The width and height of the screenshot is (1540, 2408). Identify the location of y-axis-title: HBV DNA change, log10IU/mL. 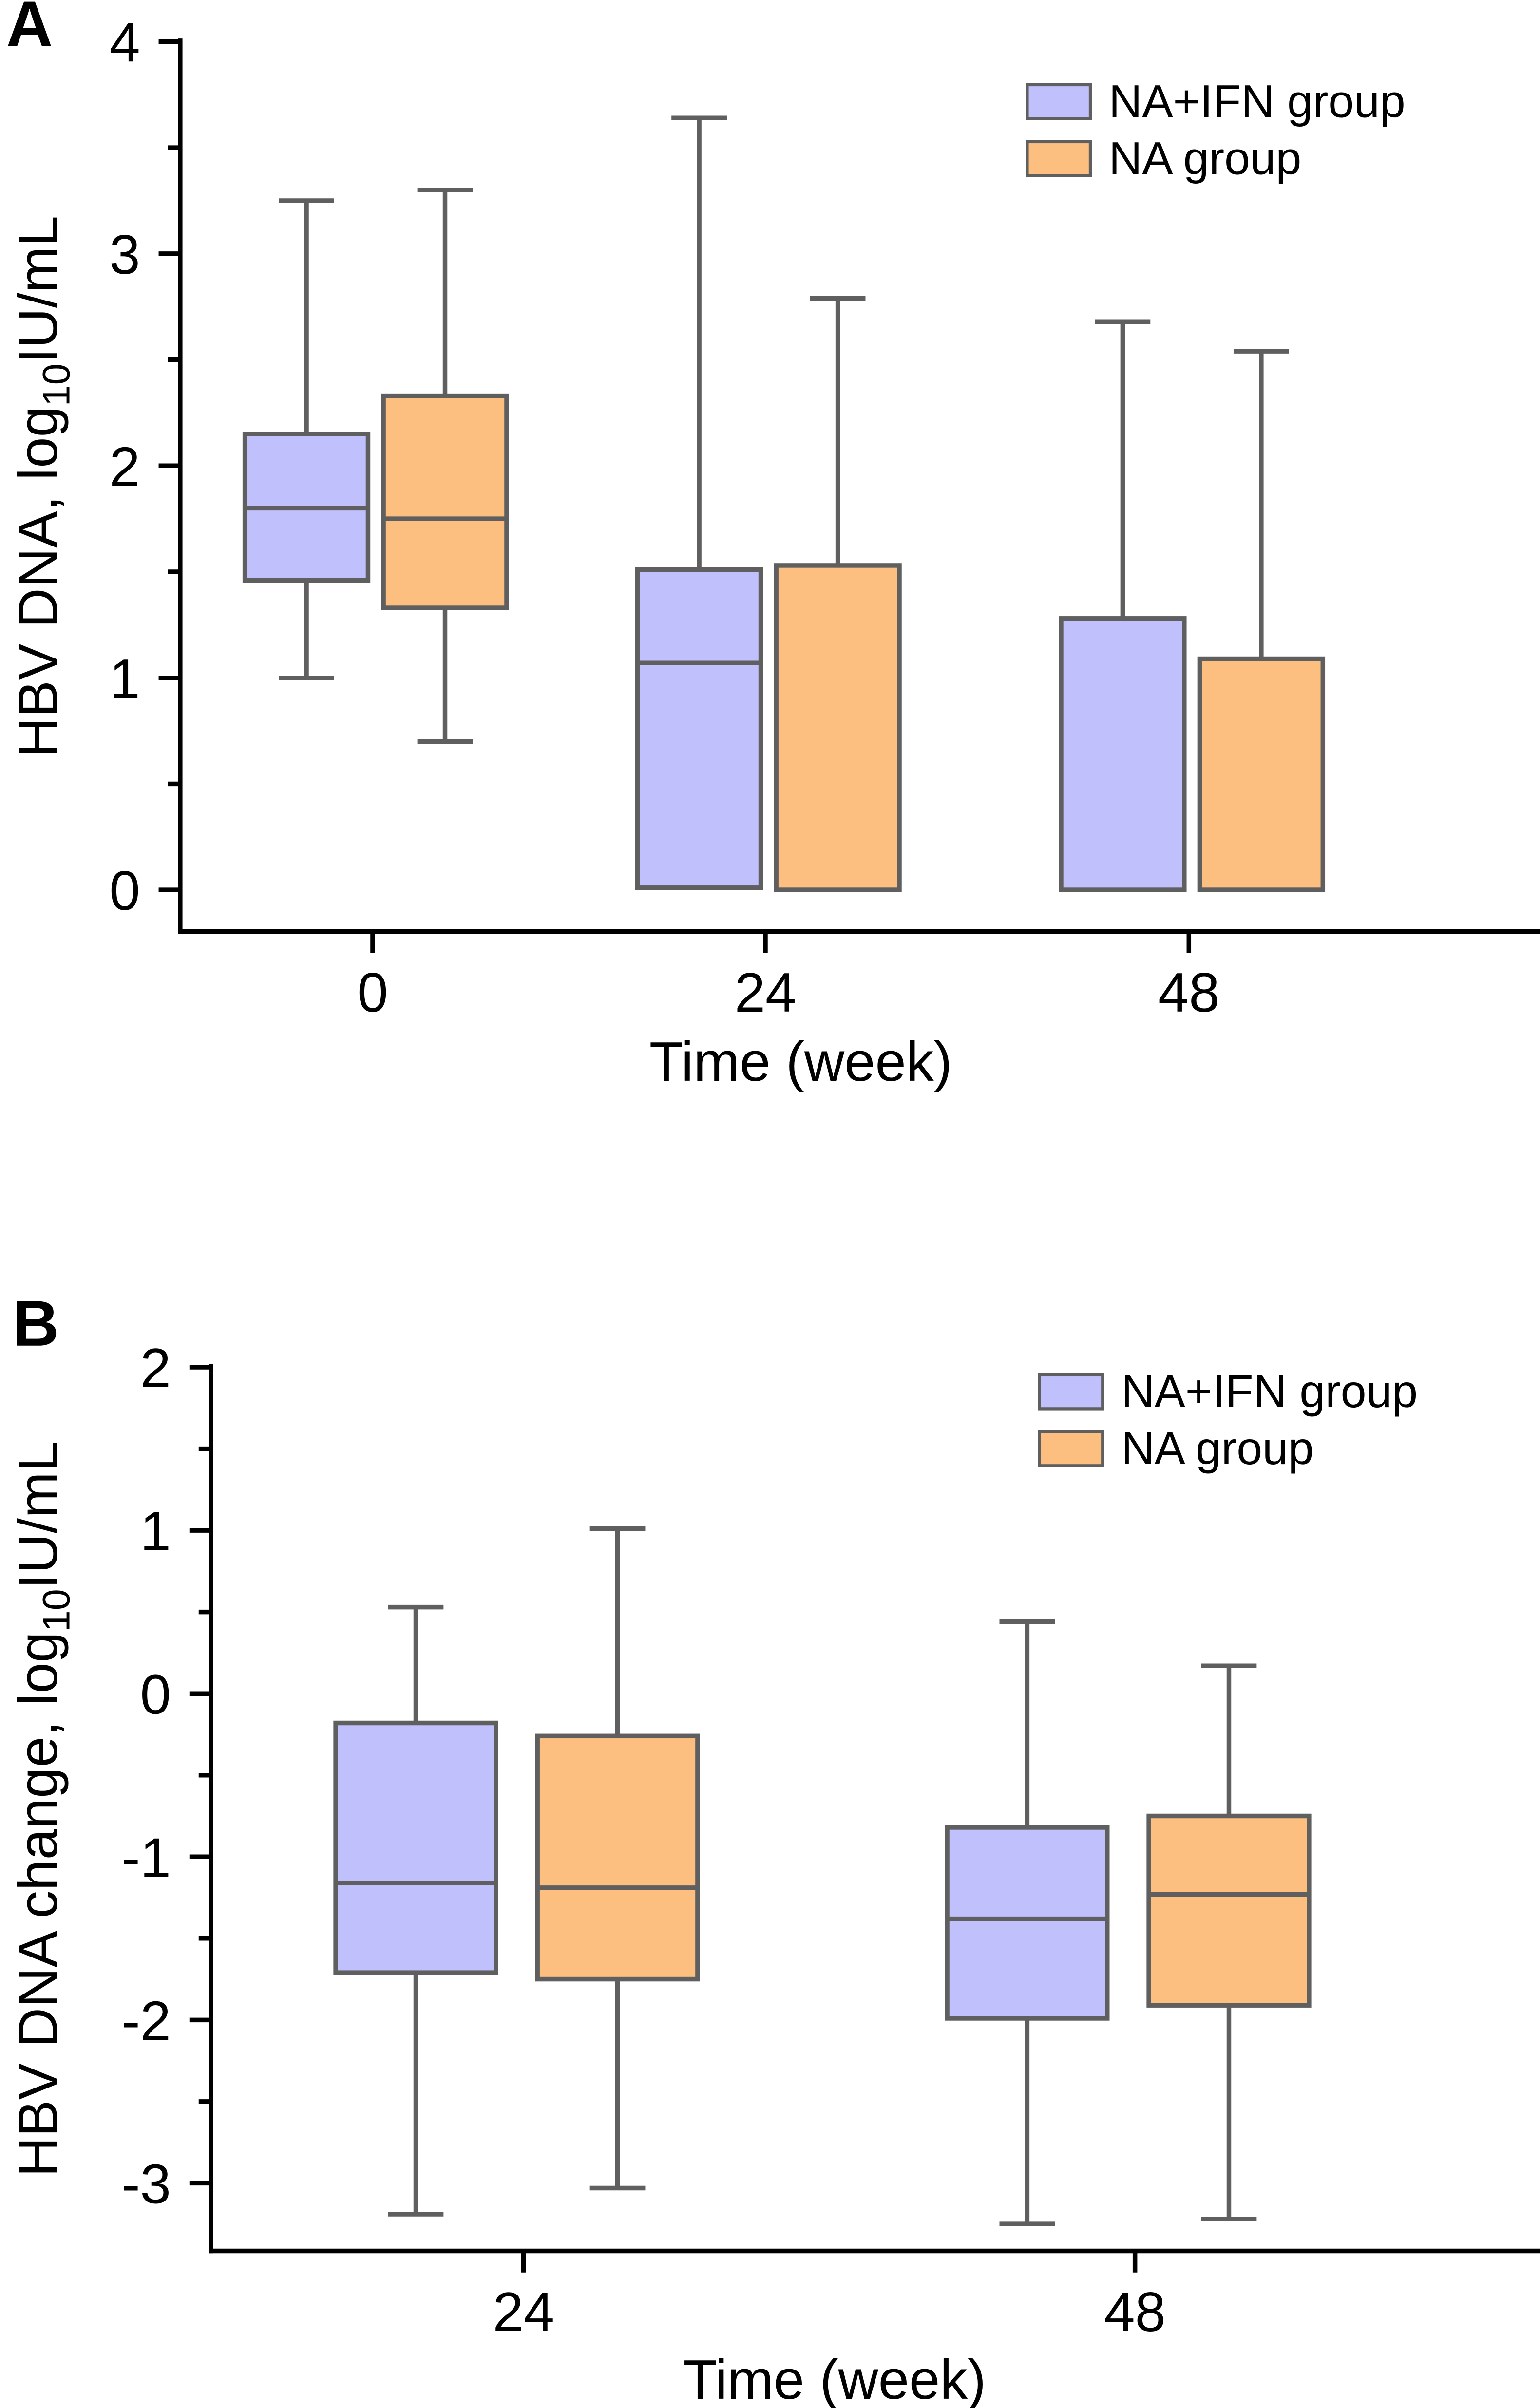
(42, 1809).